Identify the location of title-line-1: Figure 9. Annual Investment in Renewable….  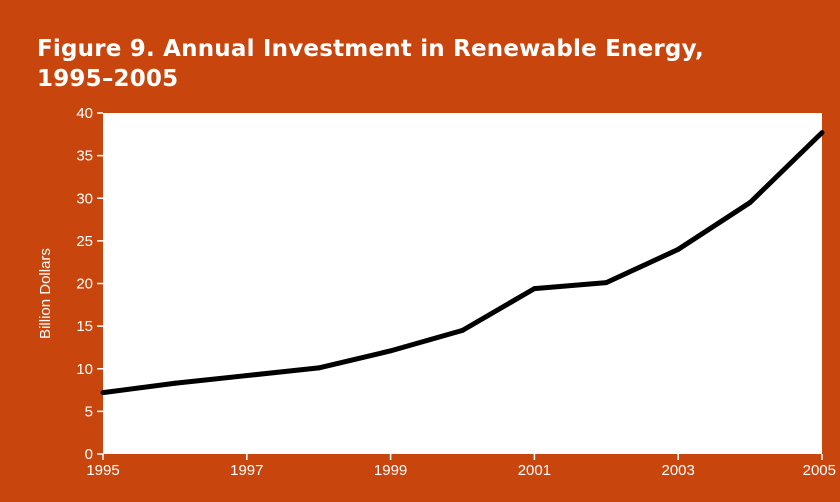
(370, 49).